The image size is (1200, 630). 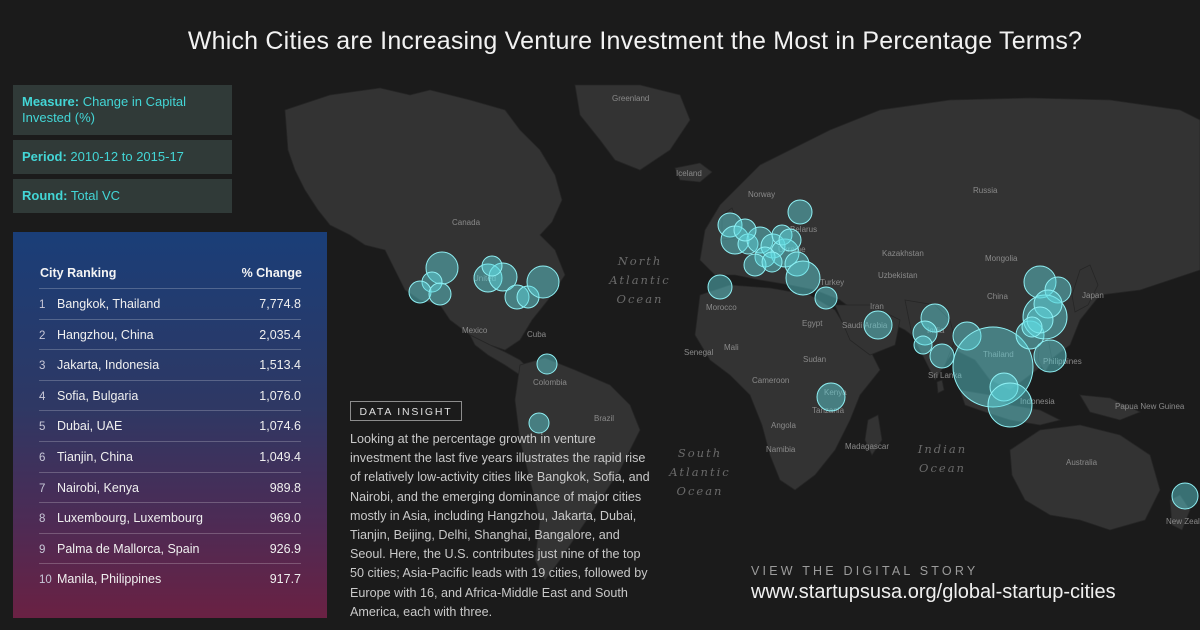 What do you see at coordinates (280, 334) in the screenshot?
I see `ranking-row-change: 2,035.4` at bounding box center [280, 334].